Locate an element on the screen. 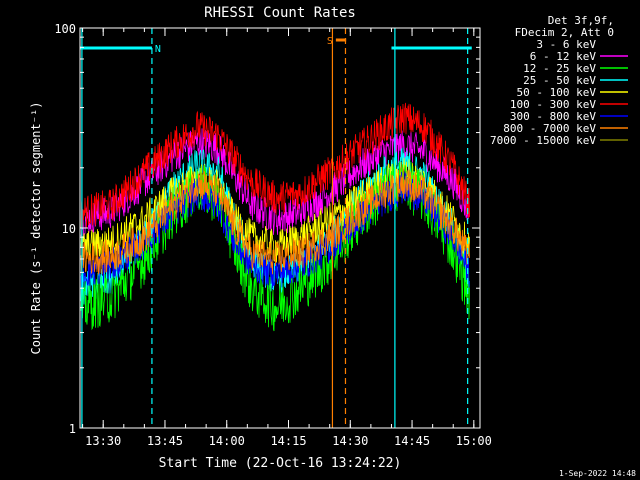  annotation-label-1: S is located at coordinates (330, 41).